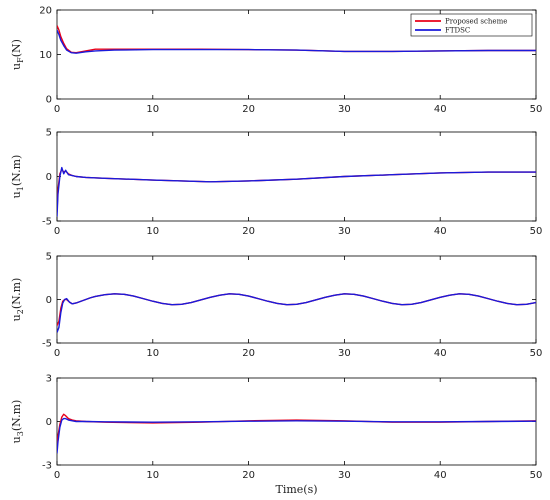 The width and height of the screenshot is (550, 500). I want to click on y-tick-label: 10, so click(45, 55).